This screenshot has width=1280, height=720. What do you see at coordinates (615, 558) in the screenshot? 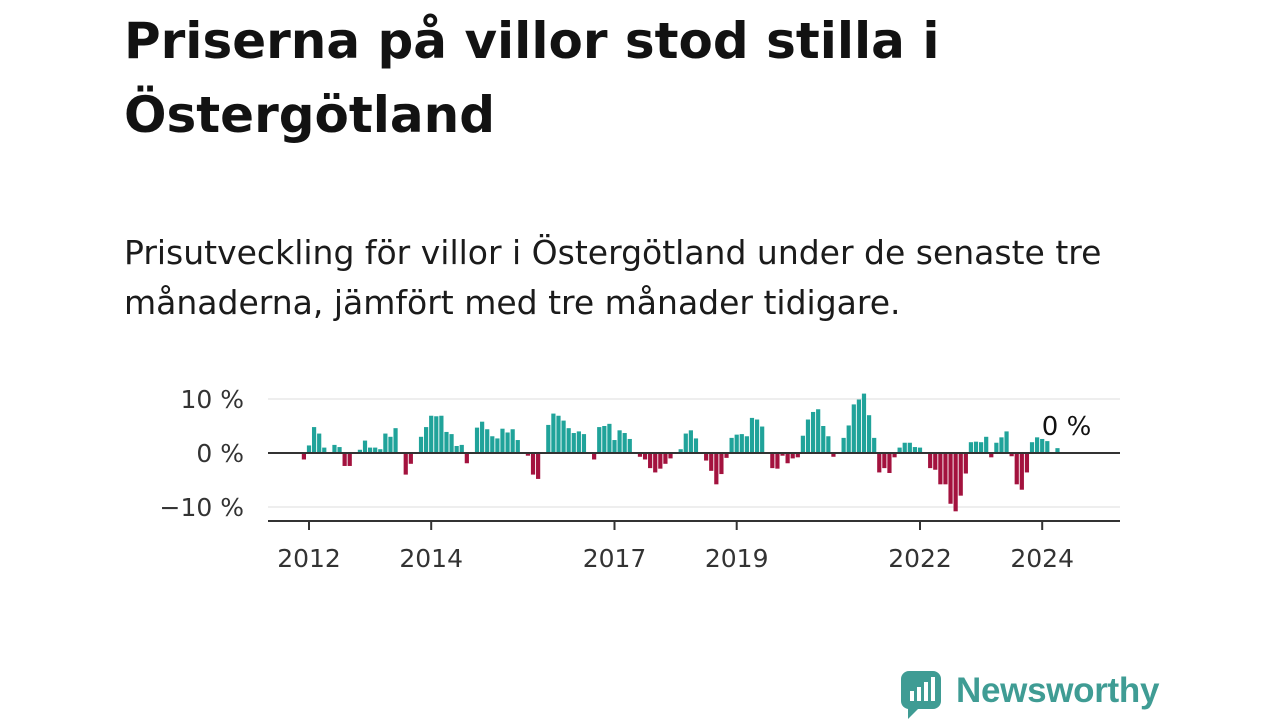
I see `x-tick-label: 2017` at bounding box center [615, 558].